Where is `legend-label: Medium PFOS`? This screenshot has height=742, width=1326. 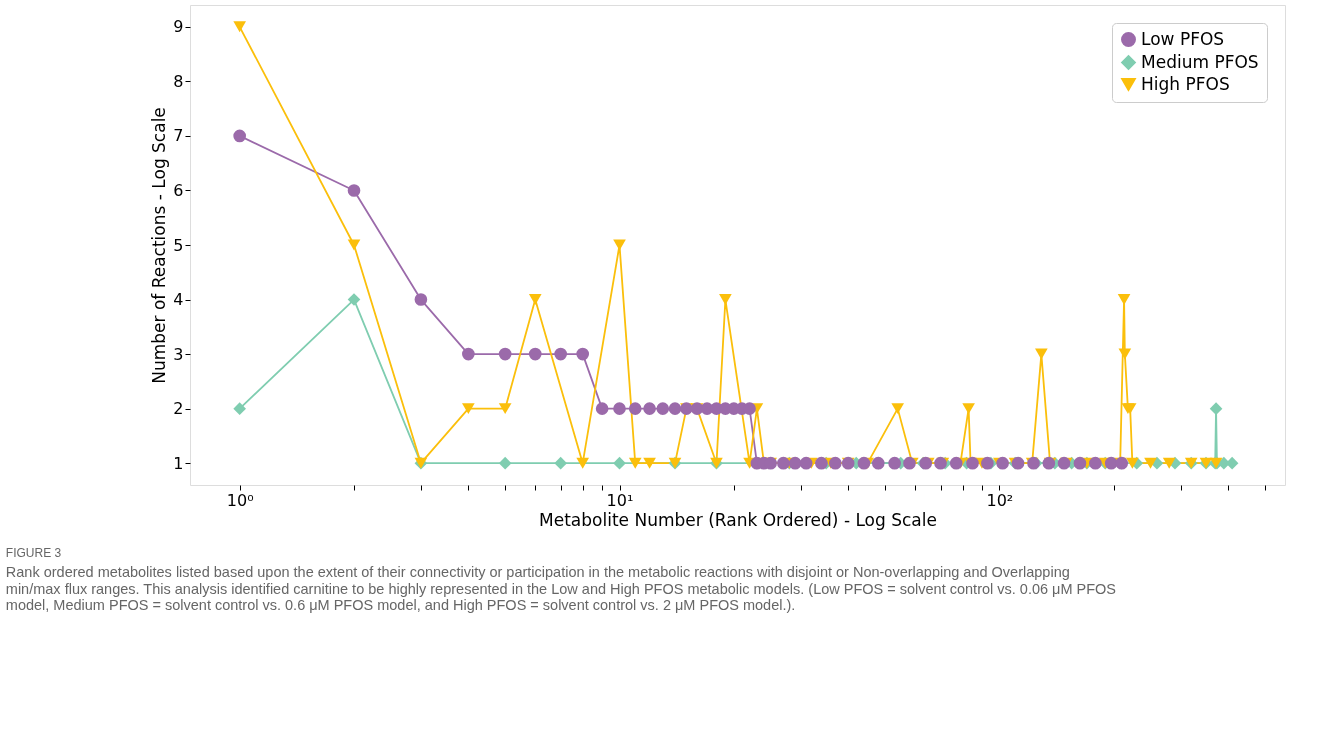
legend-label: Medium PFOS is located at coordinates (1200, 61).